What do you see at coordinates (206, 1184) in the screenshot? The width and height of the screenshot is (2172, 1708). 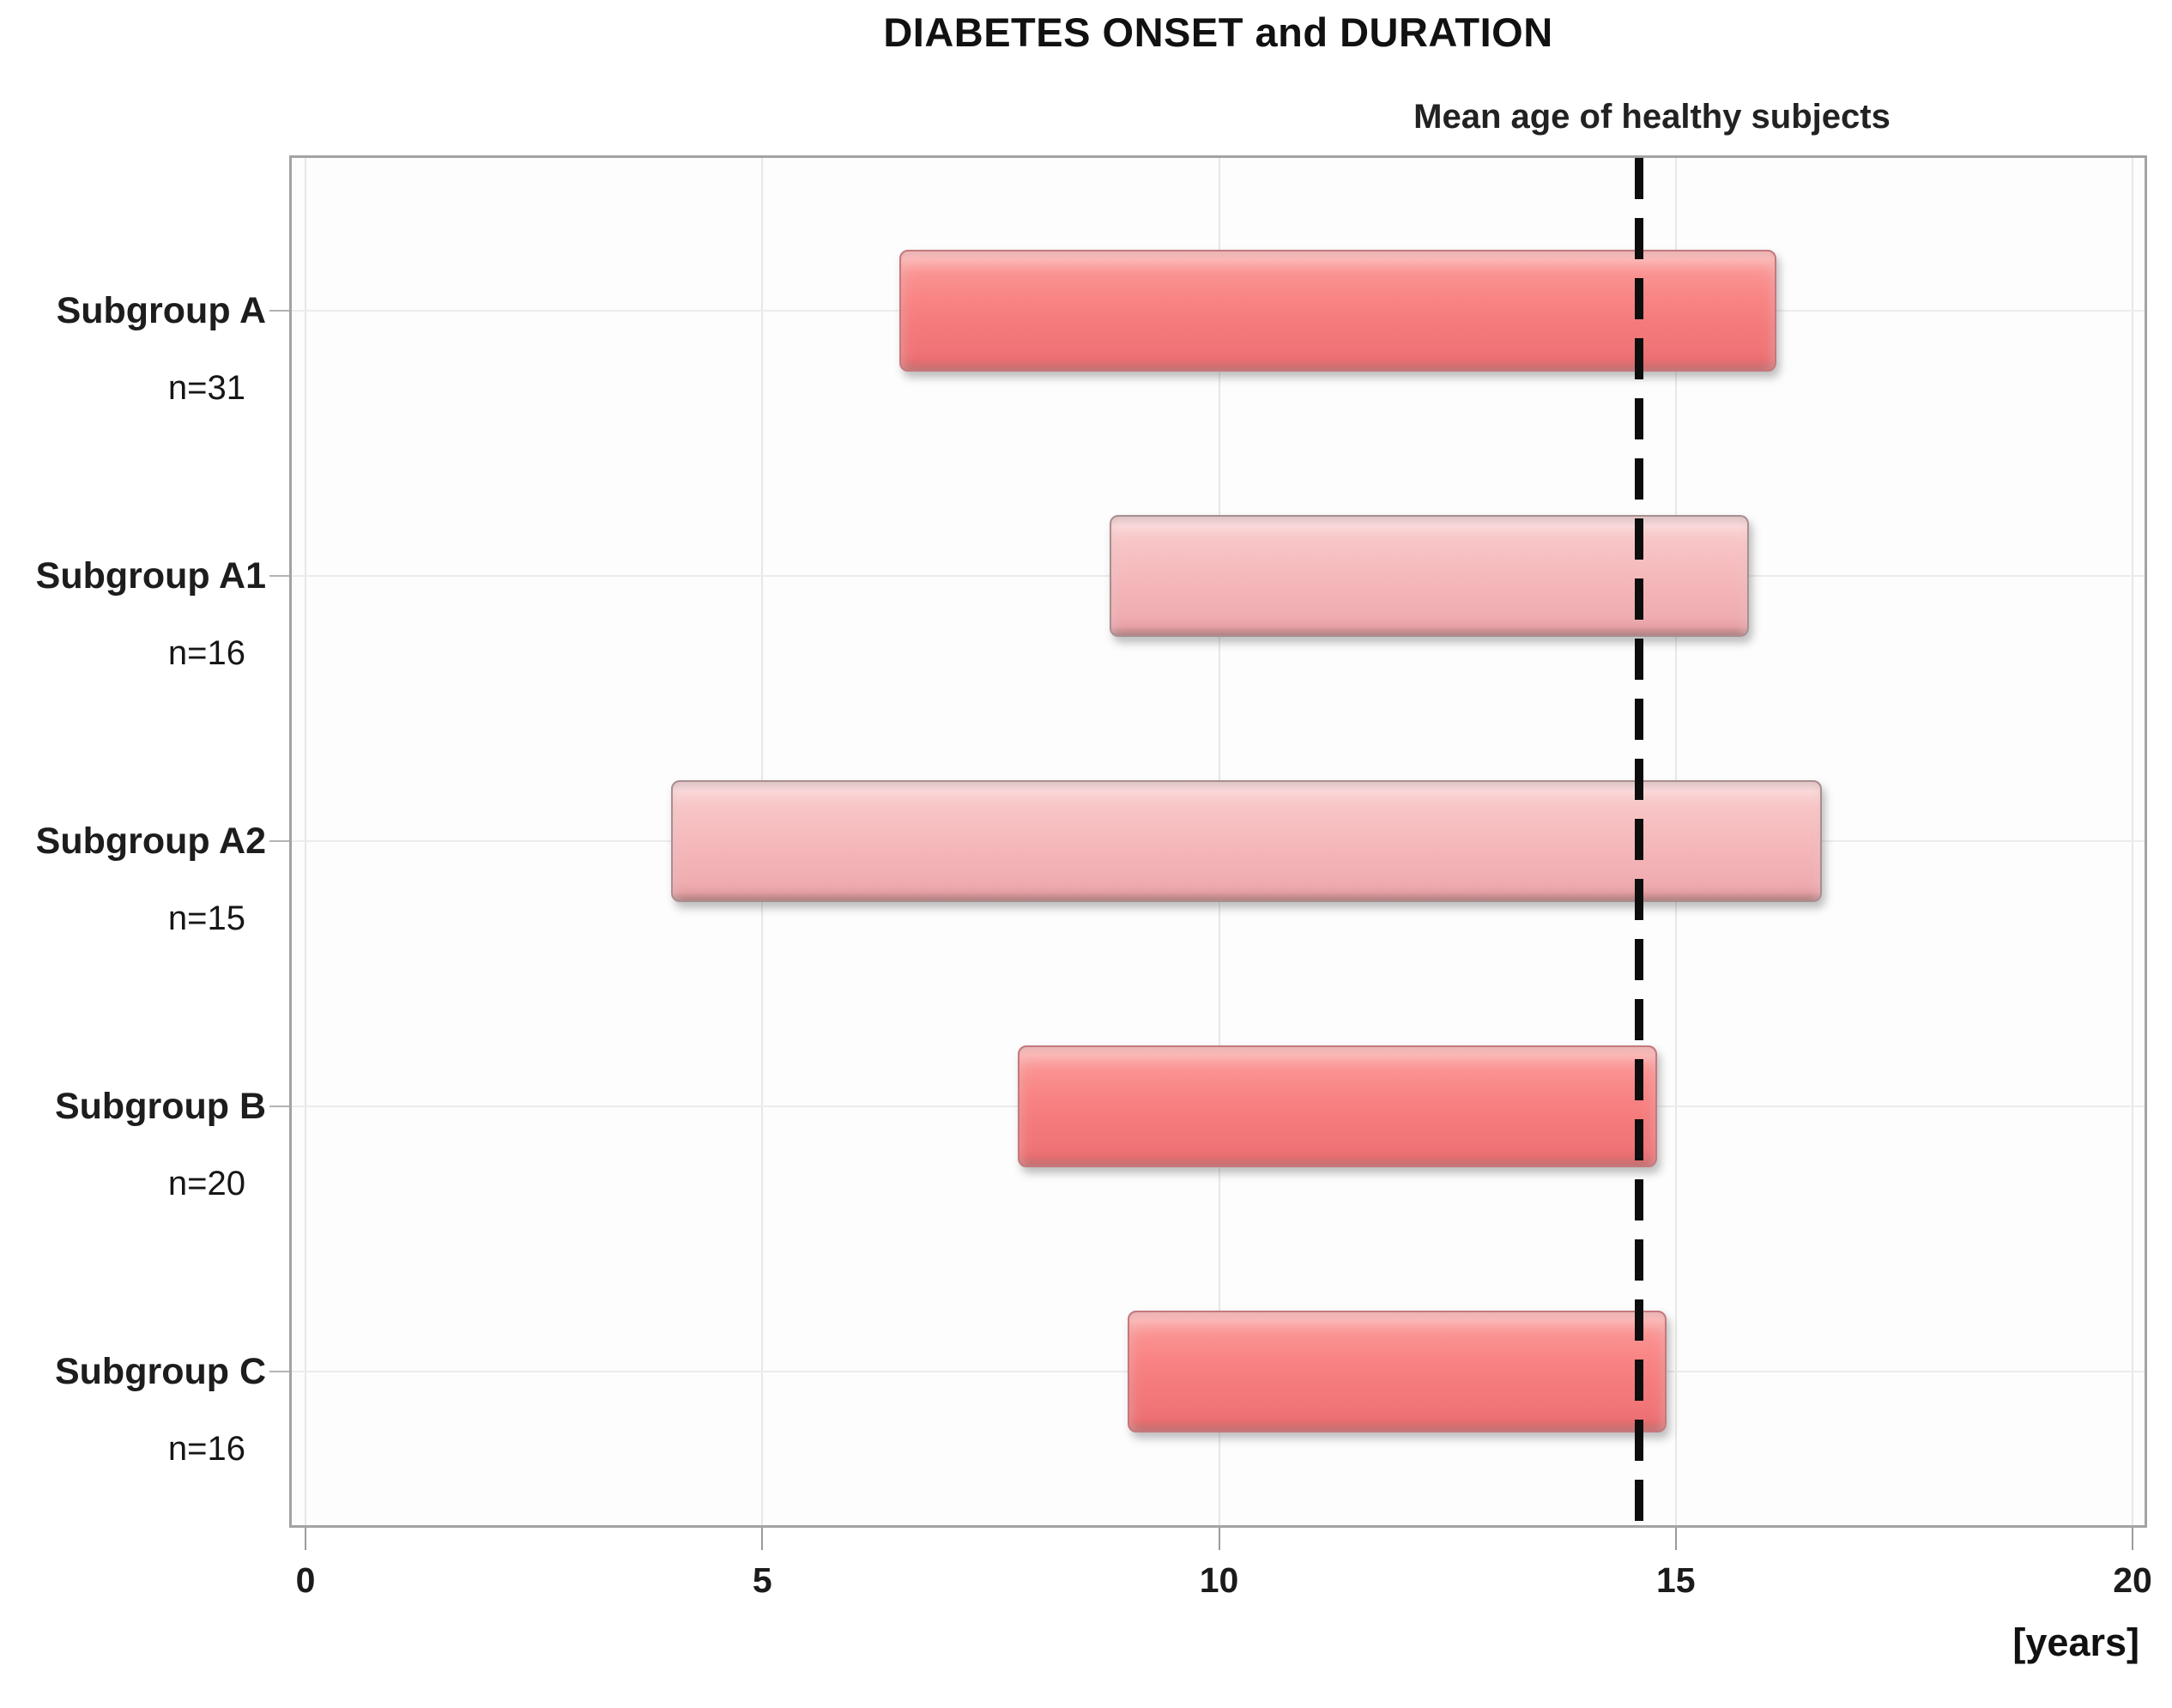 I see `y-category-count: n=20` at bounding box center [206, 1184].